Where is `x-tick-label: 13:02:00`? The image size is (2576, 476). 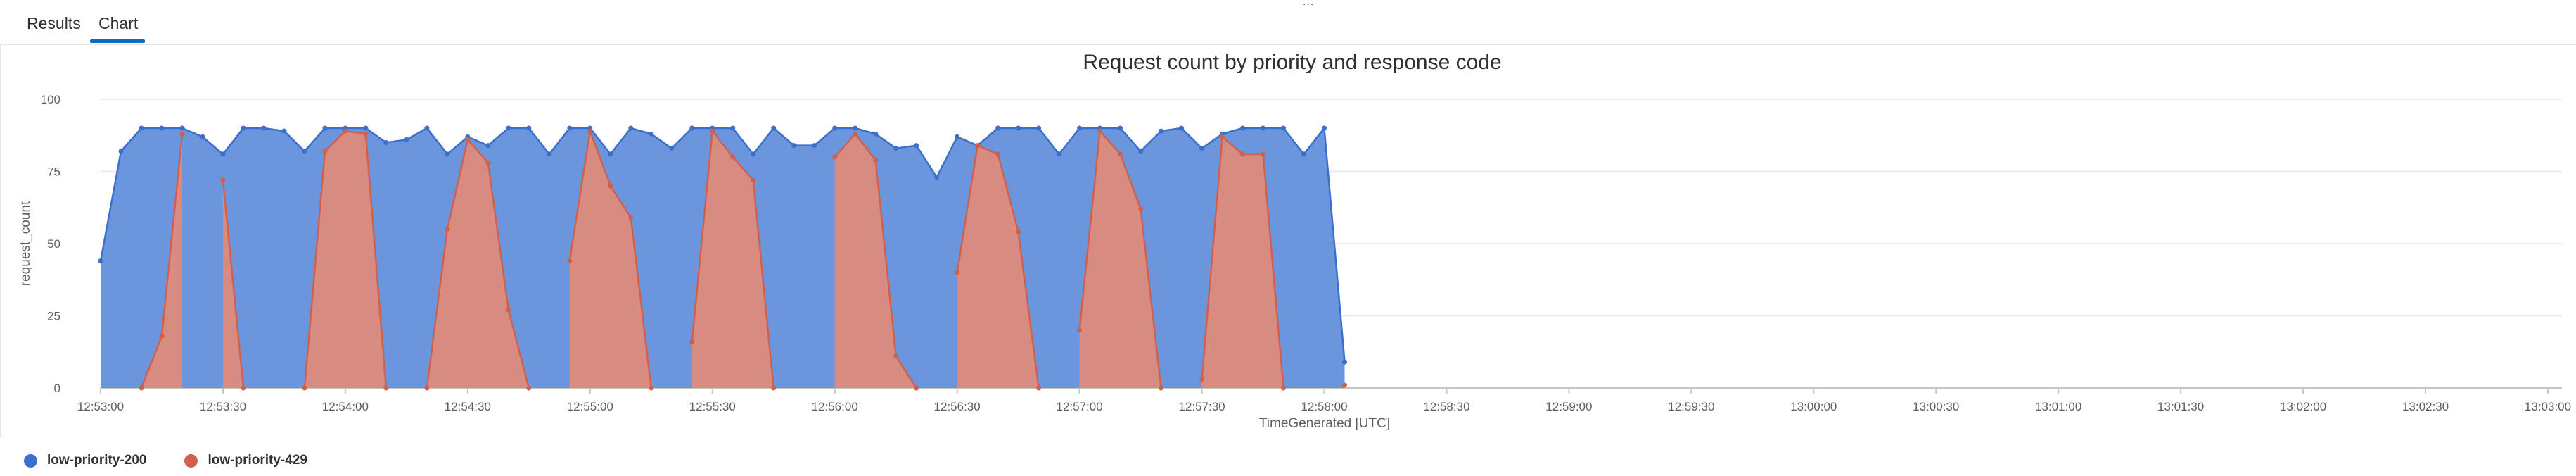
x-tick-label: 13:02:00 is located at coordinates (2303, 406).